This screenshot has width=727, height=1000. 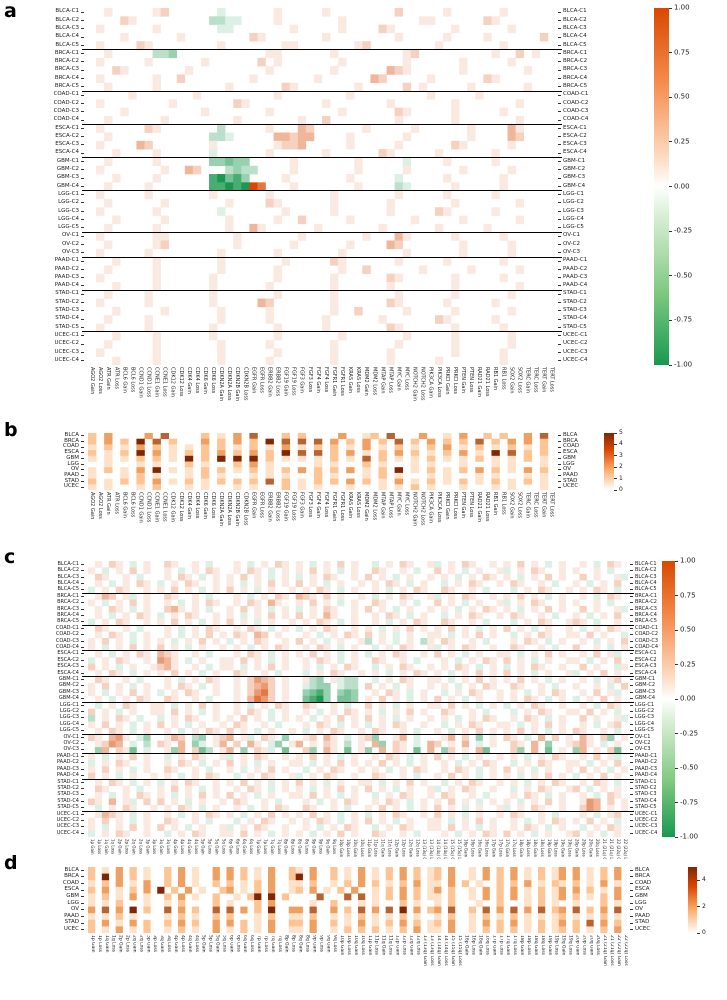 I want to click on row-label: UCEC-C4, so click(x=663, y=833).